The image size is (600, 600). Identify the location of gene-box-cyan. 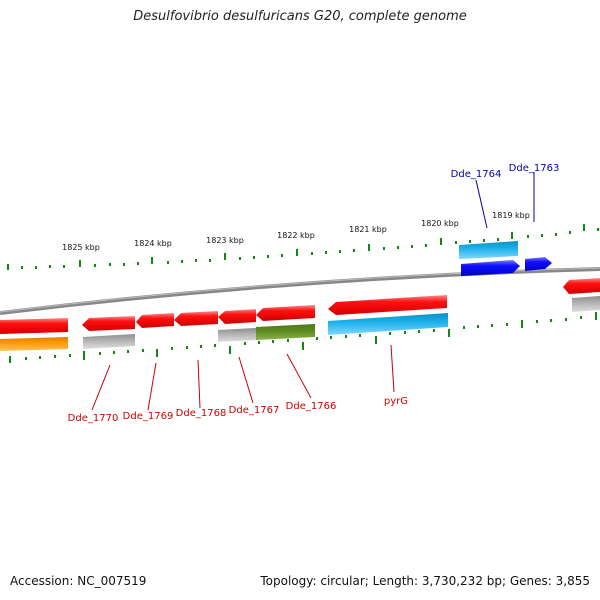
(388, 324).